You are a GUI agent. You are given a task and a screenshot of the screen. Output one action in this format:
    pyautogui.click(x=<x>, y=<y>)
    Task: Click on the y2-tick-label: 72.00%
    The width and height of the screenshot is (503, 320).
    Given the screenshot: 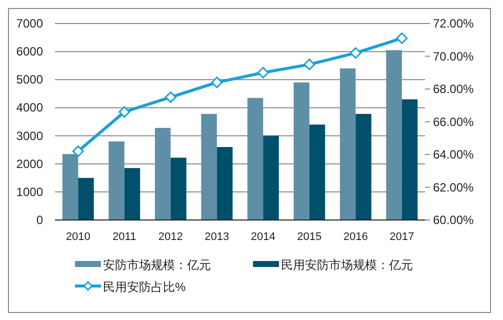 What is the action you would take?
    pyautogui.click(x=453, y=23)
    